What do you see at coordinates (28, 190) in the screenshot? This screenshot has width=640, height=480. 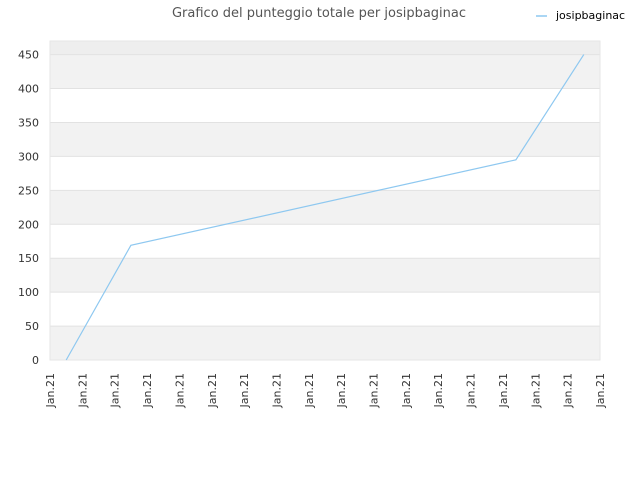 I see `y-tick-label: 250` at bounding box center [28, 190].